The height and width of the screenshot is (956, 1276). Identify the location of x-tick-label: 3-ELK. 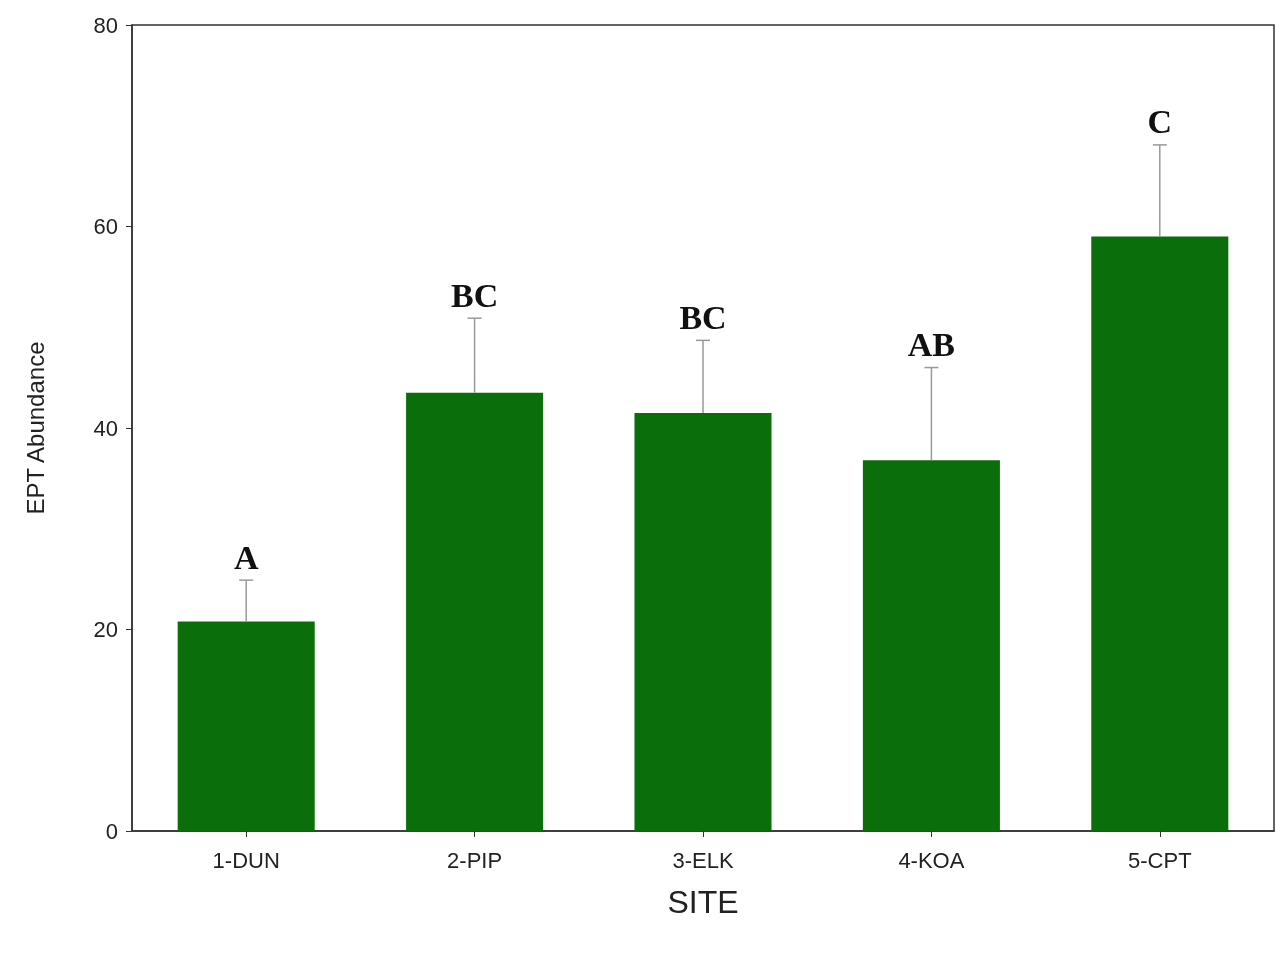
(703, 860).